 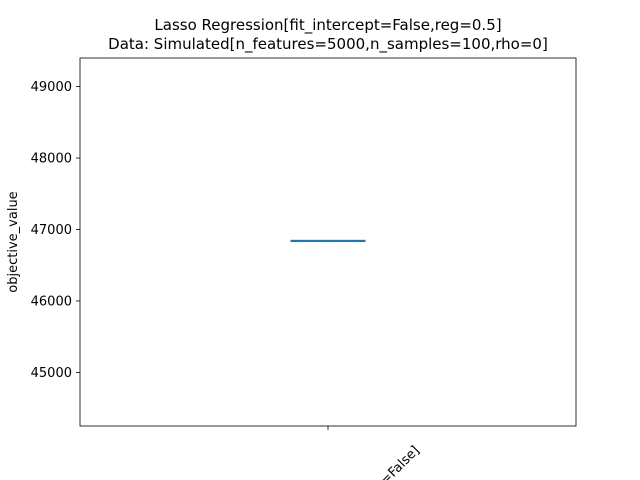 I want to click on y-tick-label: 47000, so click(x=51, y=230).